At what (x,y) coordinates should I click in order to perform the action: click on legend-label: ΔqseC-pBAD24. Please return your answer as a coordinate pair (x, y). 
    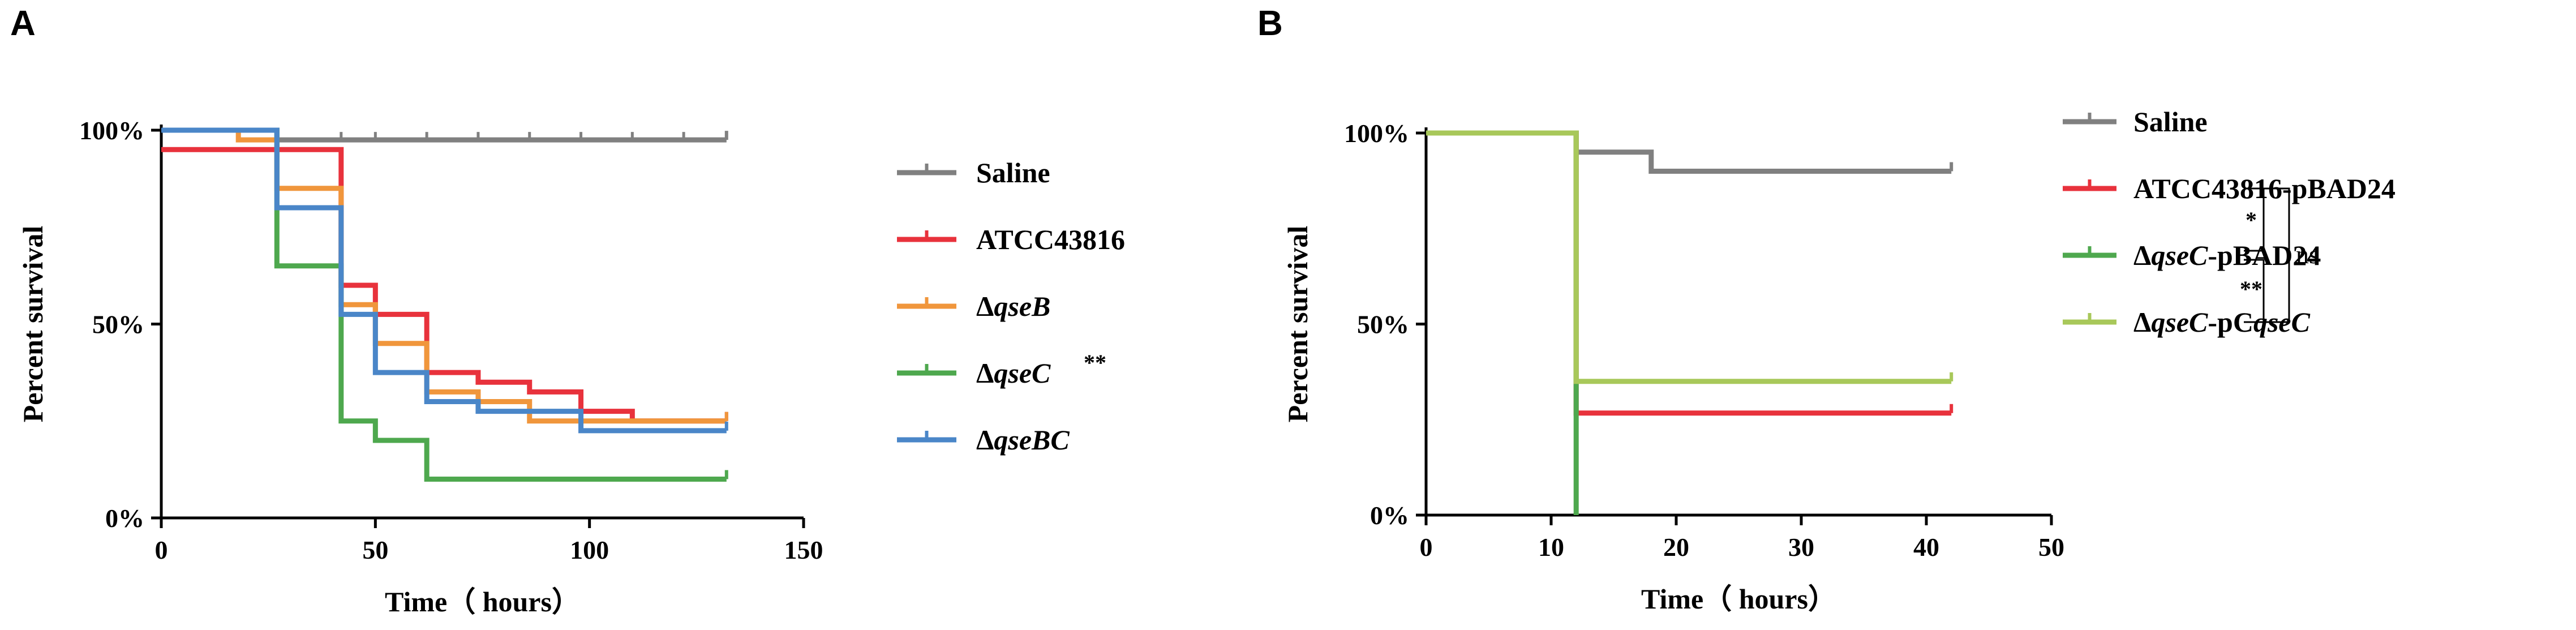
    Looking at the image, I should click on (2227, 255).